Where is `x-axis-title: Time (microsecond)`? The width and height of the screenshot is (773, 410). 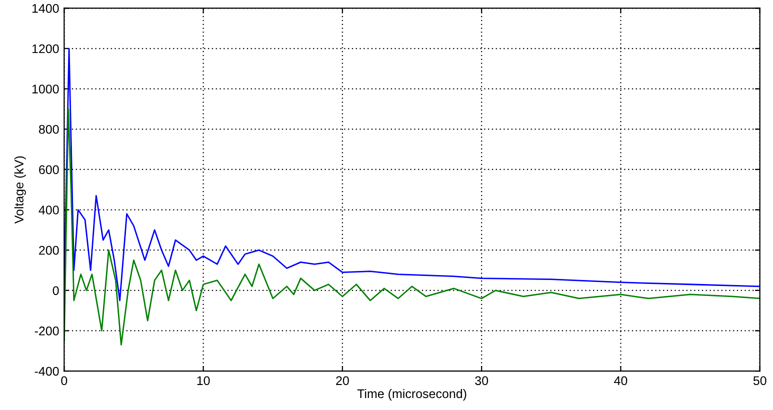 x-axis-title: Time (microsecond) is located at coordinates (411, 394).